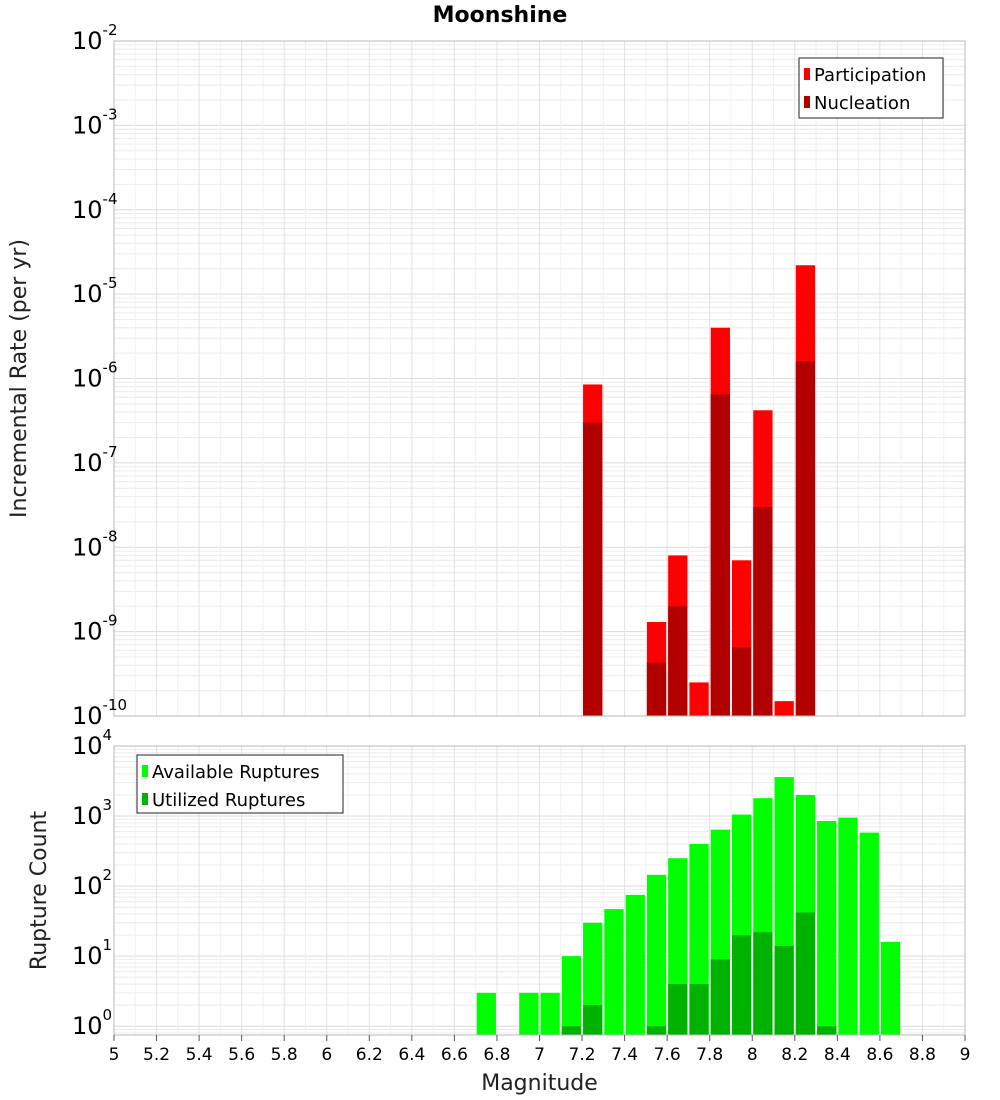 The image size is (1000, 1100). Describe the element at coordinates (92, 813) in the screenshot. I see `y-tick-label: 10³` at that location.